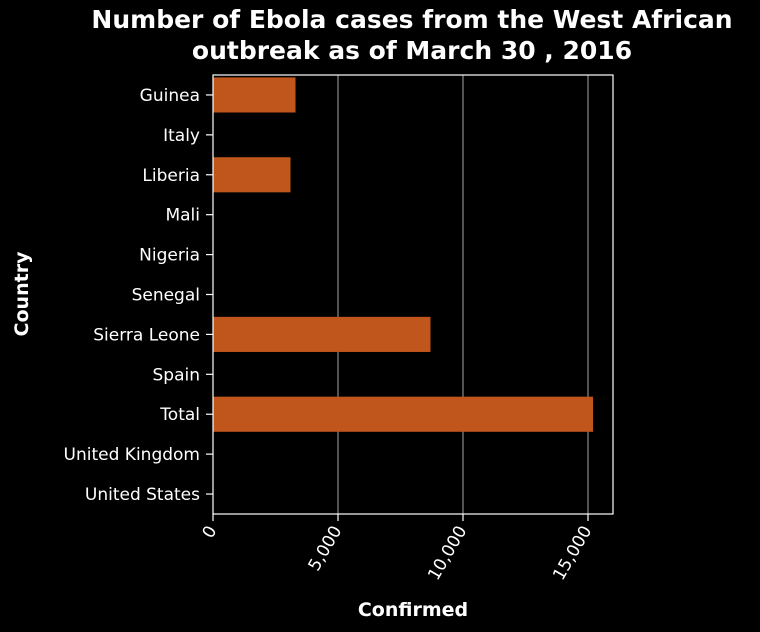  Describe the element at coordinates (179, 415) in the screenshot. I see `y-tick-label: Total` at that location.